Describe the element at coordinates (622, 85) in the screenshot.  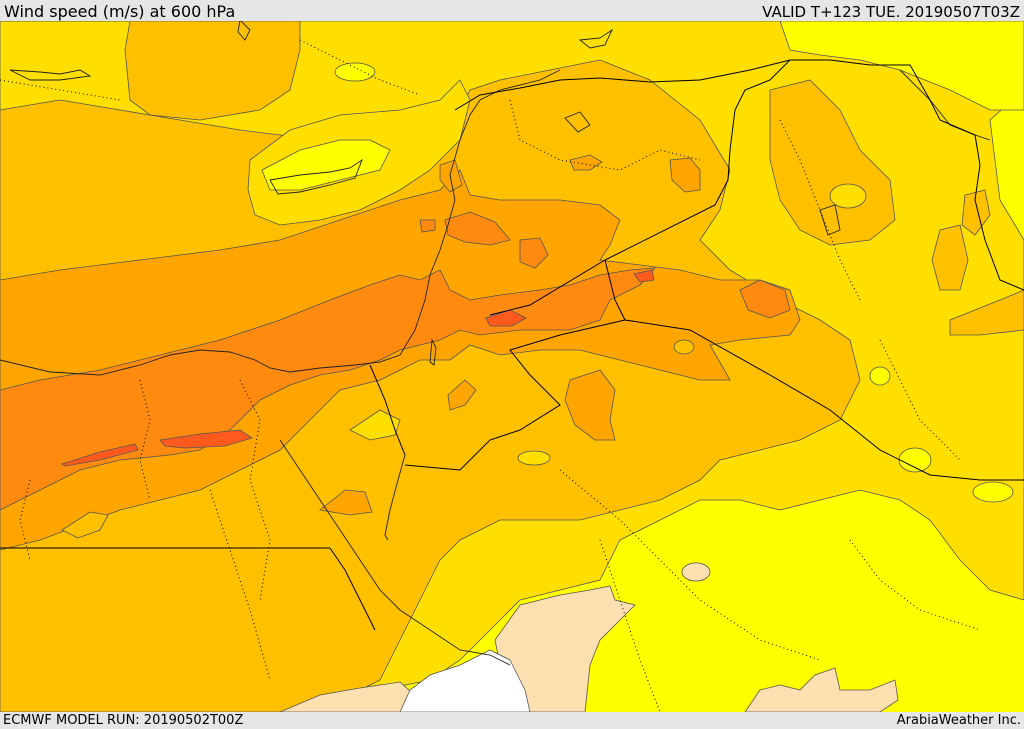
I see `border-turkey-syria` at that location.